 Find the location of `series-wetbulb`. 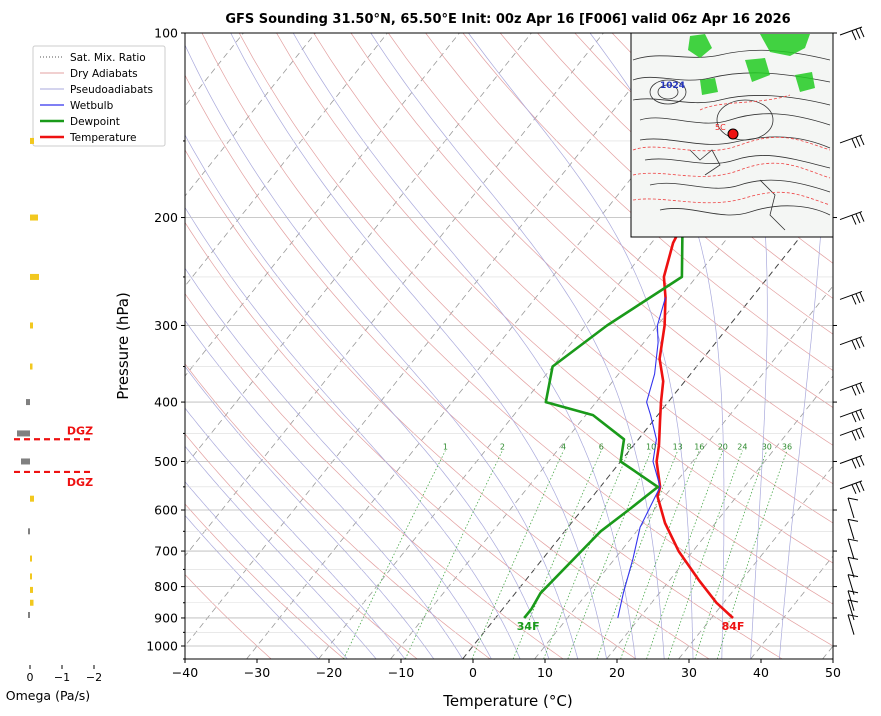

series-wetbulb is located at coordinates (642, 458).